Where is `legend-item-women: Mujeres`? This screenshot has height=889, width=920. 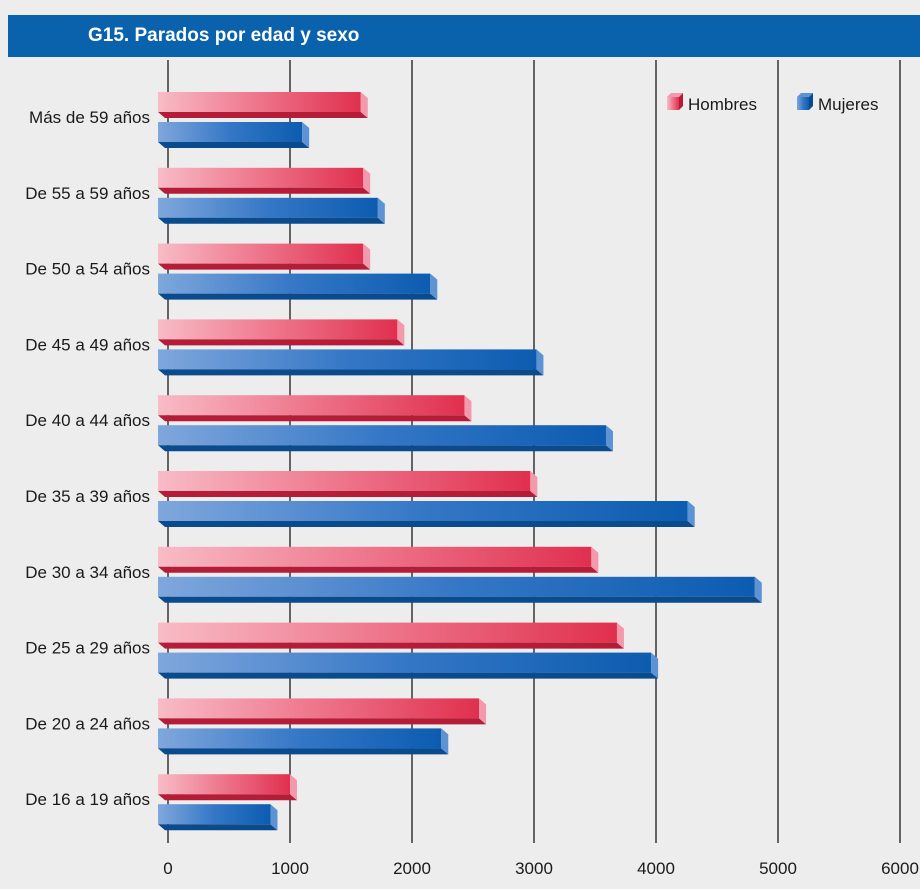 legend-item-women: Mujeres is located at coordinates (837, 103).